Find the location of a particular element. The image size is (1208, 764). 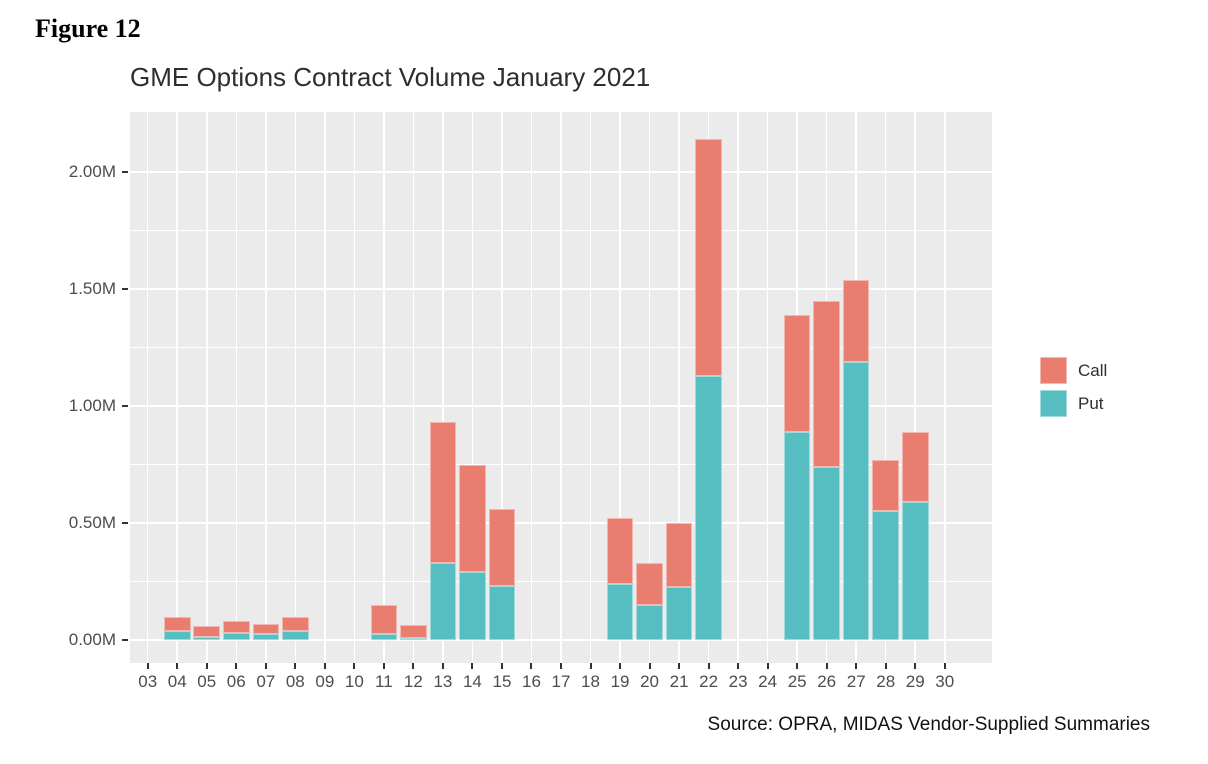

figure-label: Figure 12 is located at coordinates (88, 28).